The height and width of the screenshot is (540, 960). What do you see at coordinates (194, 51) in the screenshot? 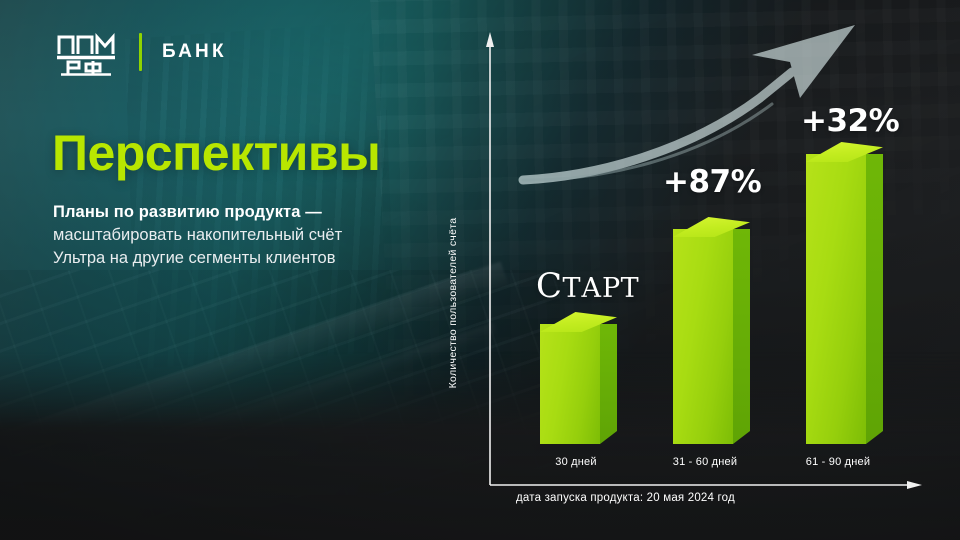
I see `brand-name: БАНК` at bounding box center [194, 51].